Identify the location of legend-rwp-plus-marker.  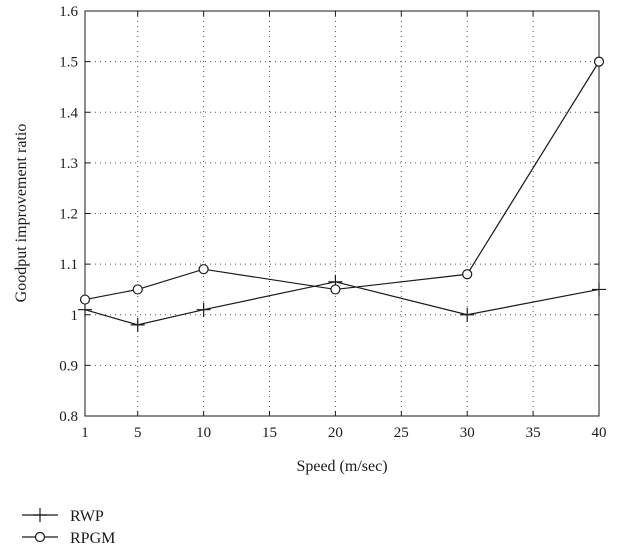
(40, 515).